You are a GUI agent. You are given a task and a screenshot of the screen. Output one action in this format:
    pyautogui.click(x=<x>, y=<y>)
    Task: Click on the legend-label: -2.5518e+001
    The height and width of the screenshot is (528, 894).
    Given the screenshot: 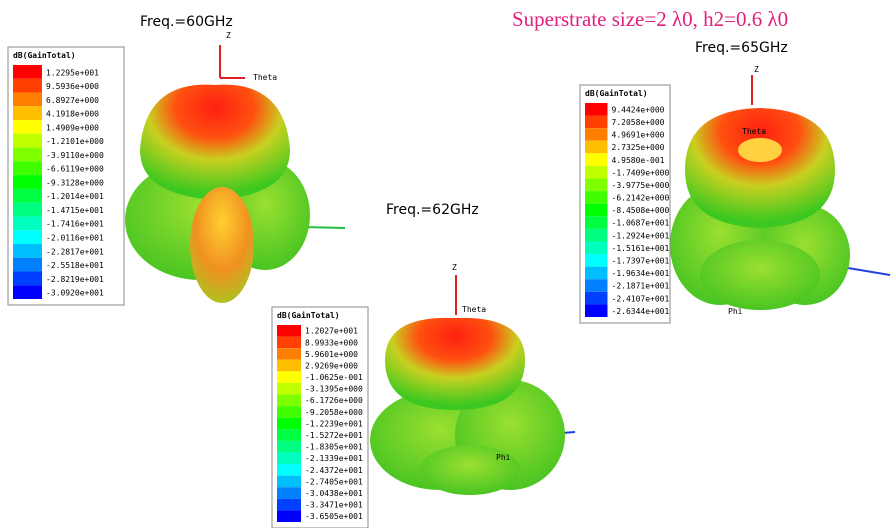 What is the action you would take?
    pyautogui.click(x=75, y=265)
    